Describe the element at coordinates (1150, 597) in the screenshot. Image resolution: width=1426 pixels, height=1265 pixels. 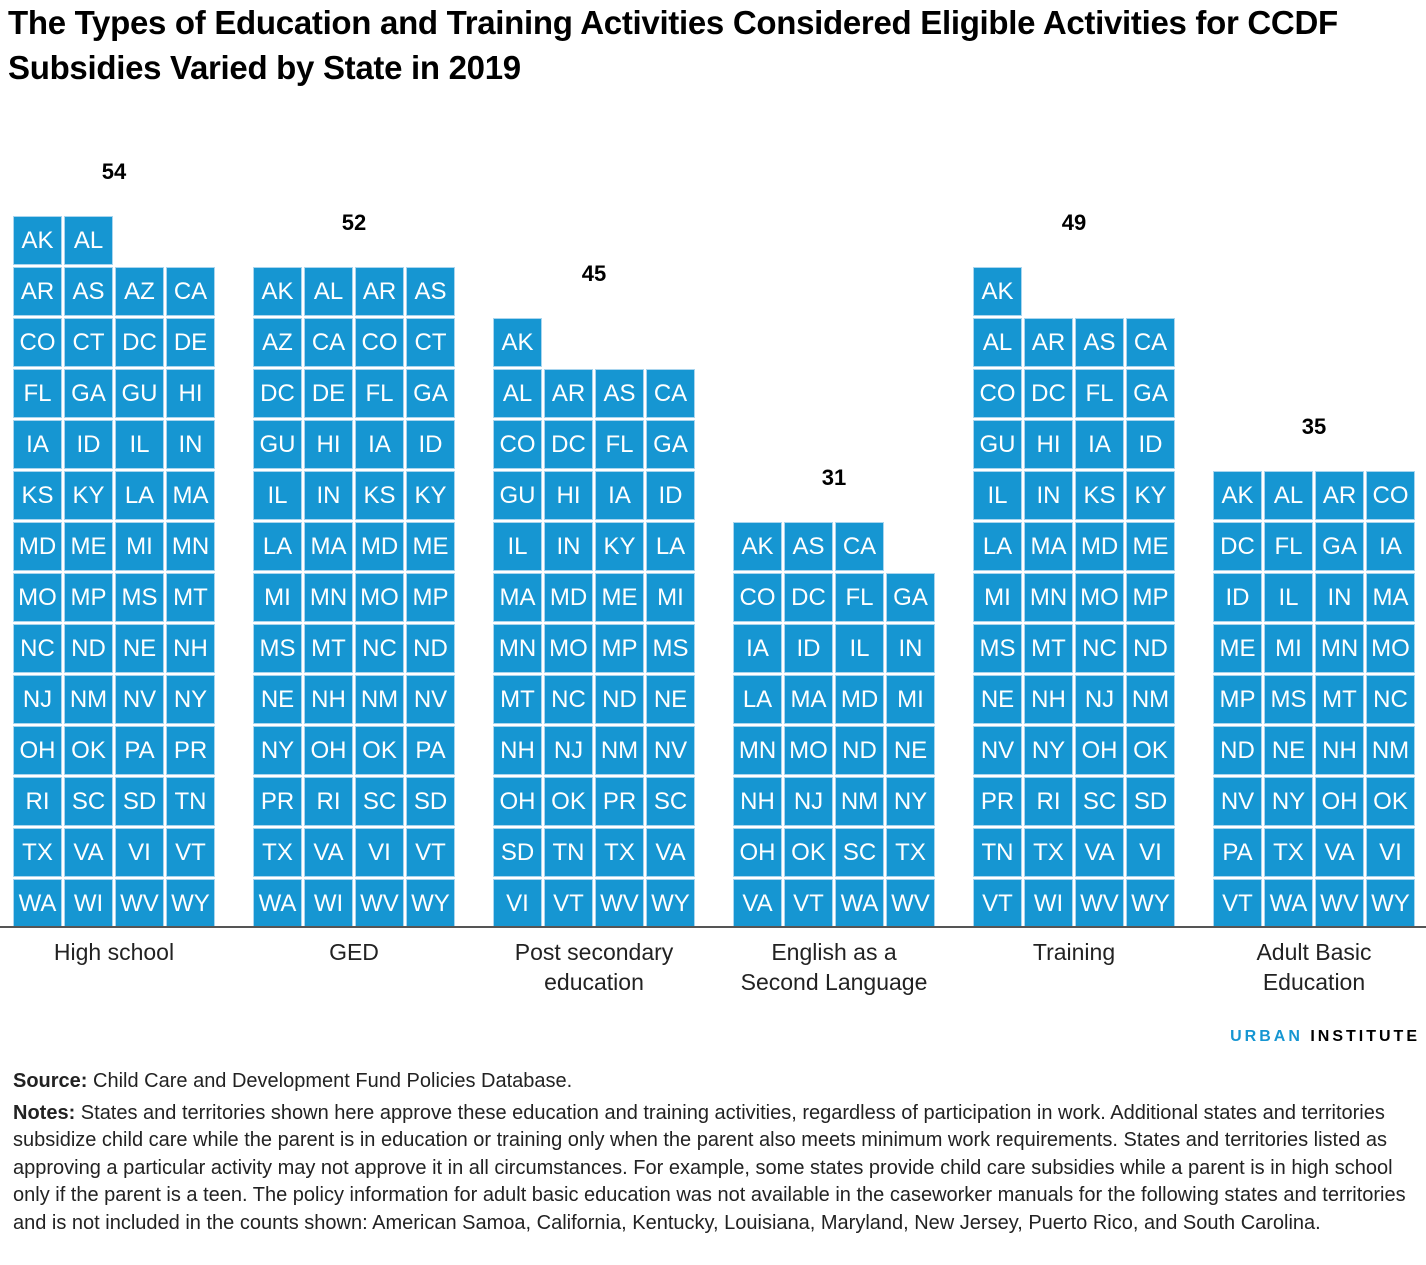
I see `state-tile: MP` at that location.